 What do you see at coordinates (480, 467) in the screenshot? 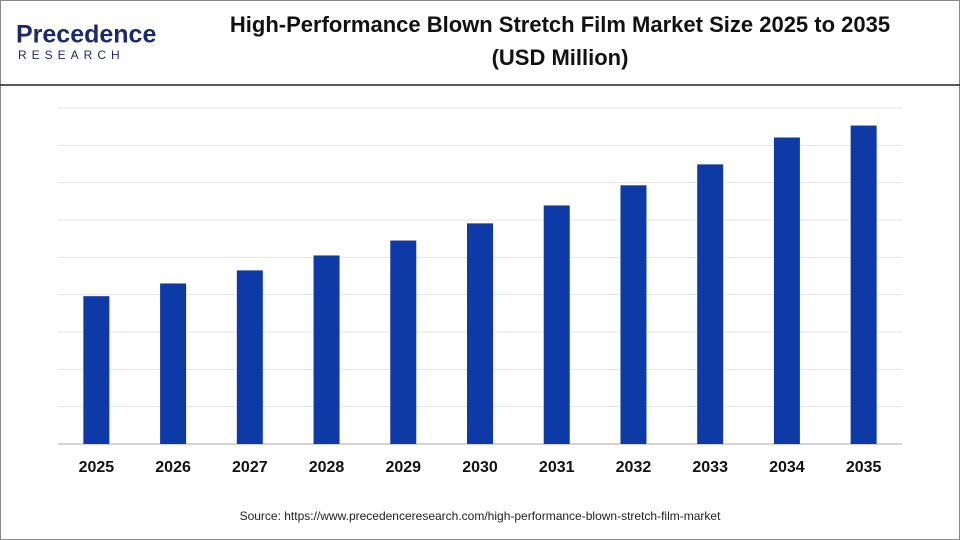
I see `x-tick-label: 2030` at bounding box center [480, 467].